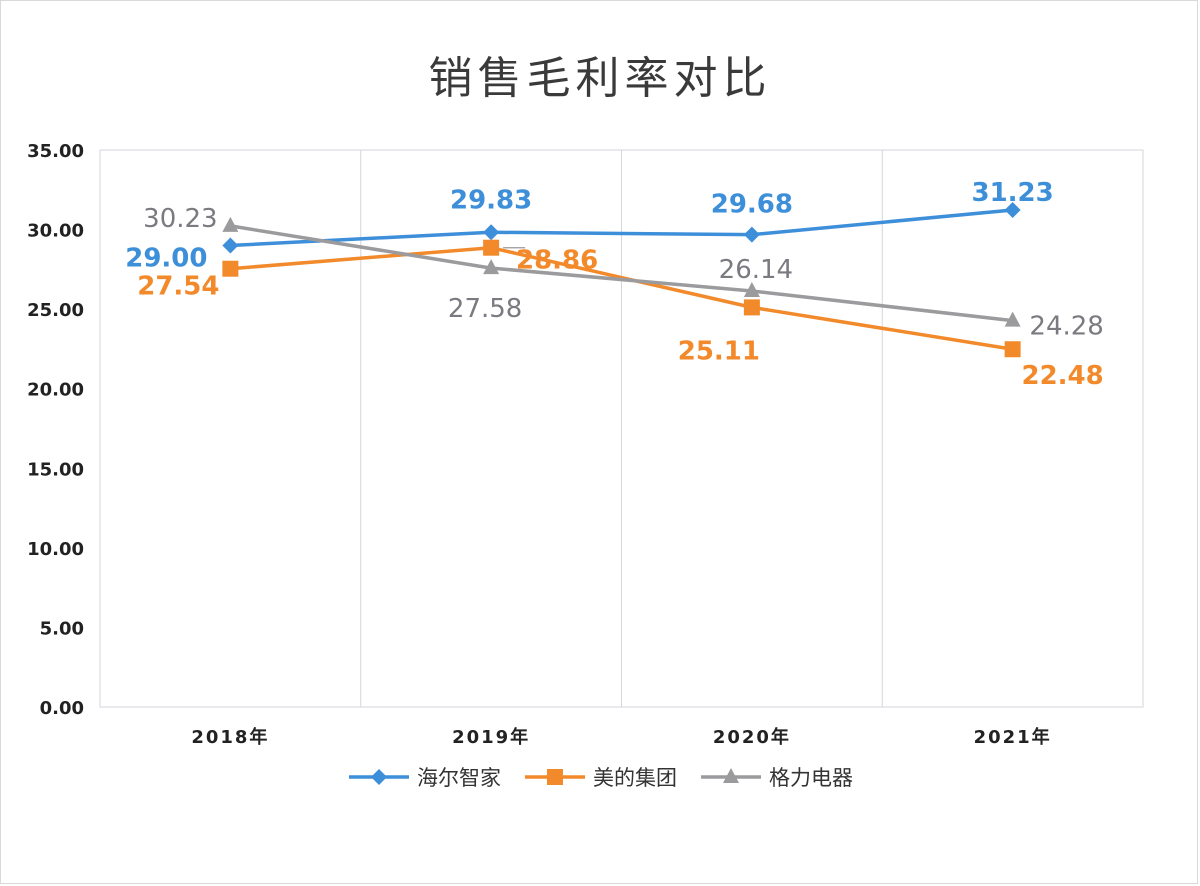 The image size is (1200, 886). I want to click on data-label-midea: 25.11, so click(719, 351).